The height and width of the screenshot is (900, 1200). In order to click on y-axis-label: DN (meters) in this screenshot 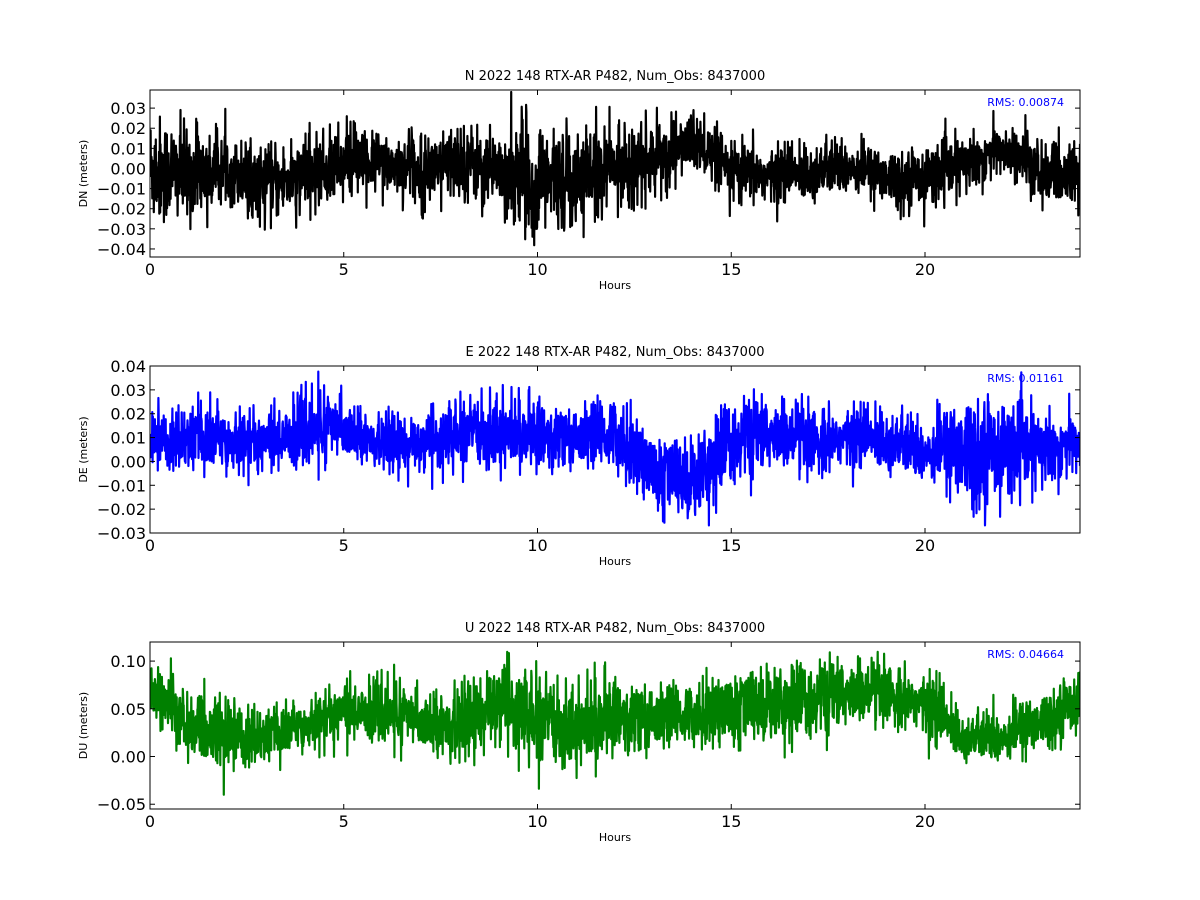, I will do `click(83, 174)`.